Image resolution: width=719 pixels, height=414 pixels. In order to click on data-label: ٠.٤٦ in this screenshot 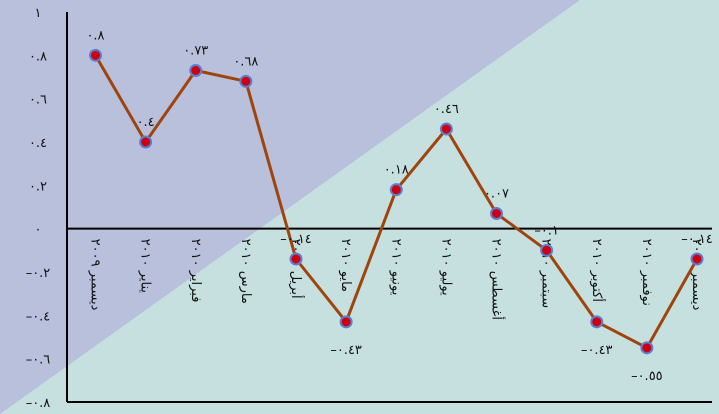, I will do `click(446, 109)`.